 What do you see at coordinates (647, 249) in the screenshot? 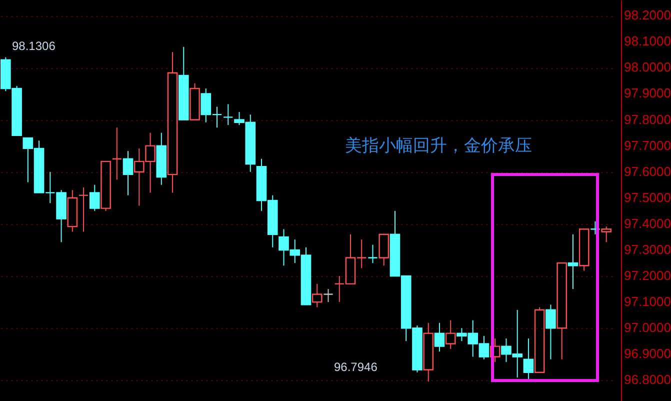
I see `y-tick-label: 97.3000` at bounding box center [647, 249].